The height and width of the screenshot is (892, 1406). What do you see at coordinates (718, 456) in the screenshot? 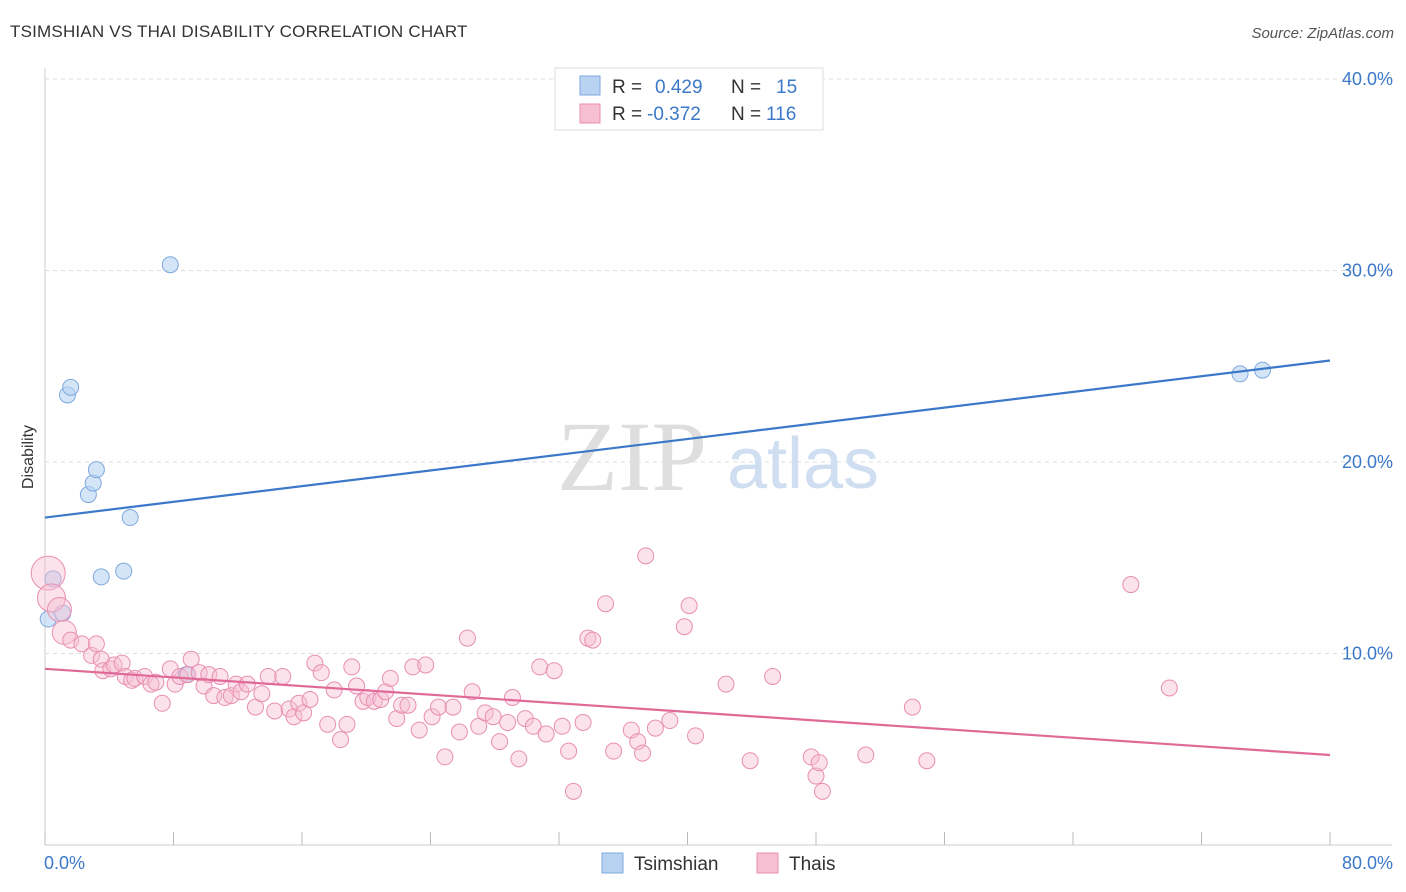
I see `watermark: ZIP atlas` at bounding box center [718, 456].